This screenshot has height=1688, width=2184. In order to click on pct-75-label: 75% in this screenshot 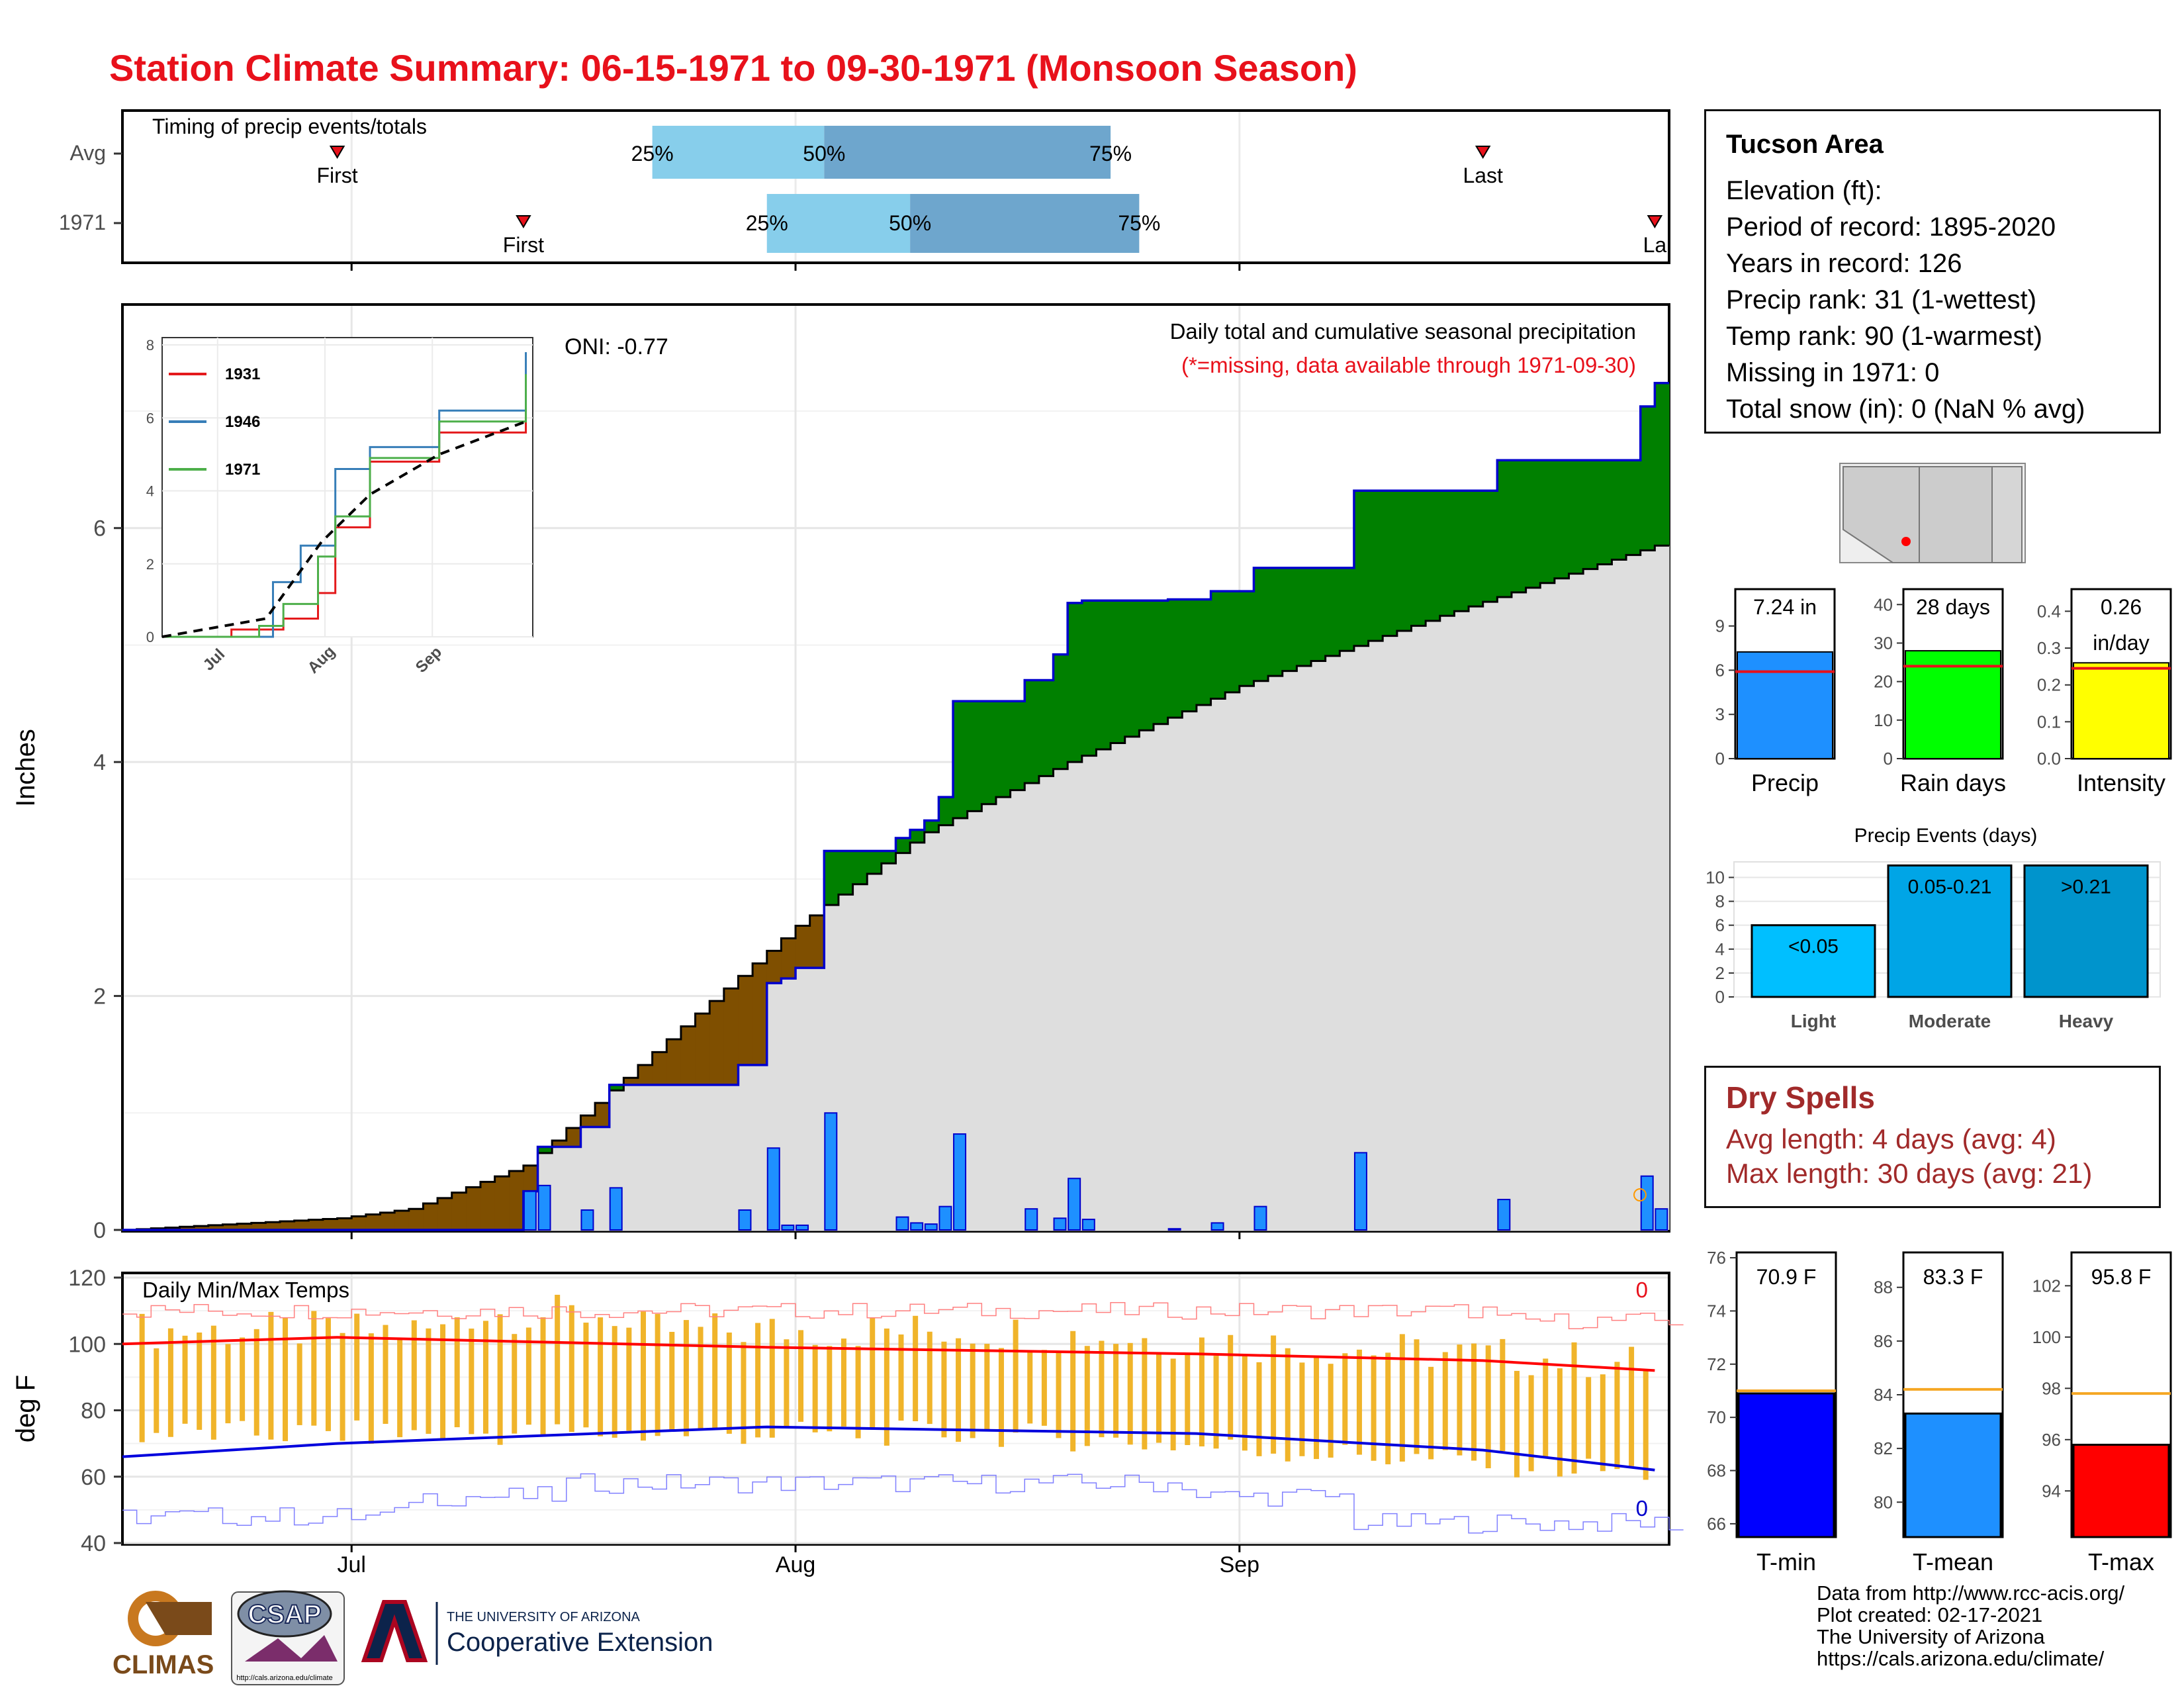, I will do `click(1139, 223)`.